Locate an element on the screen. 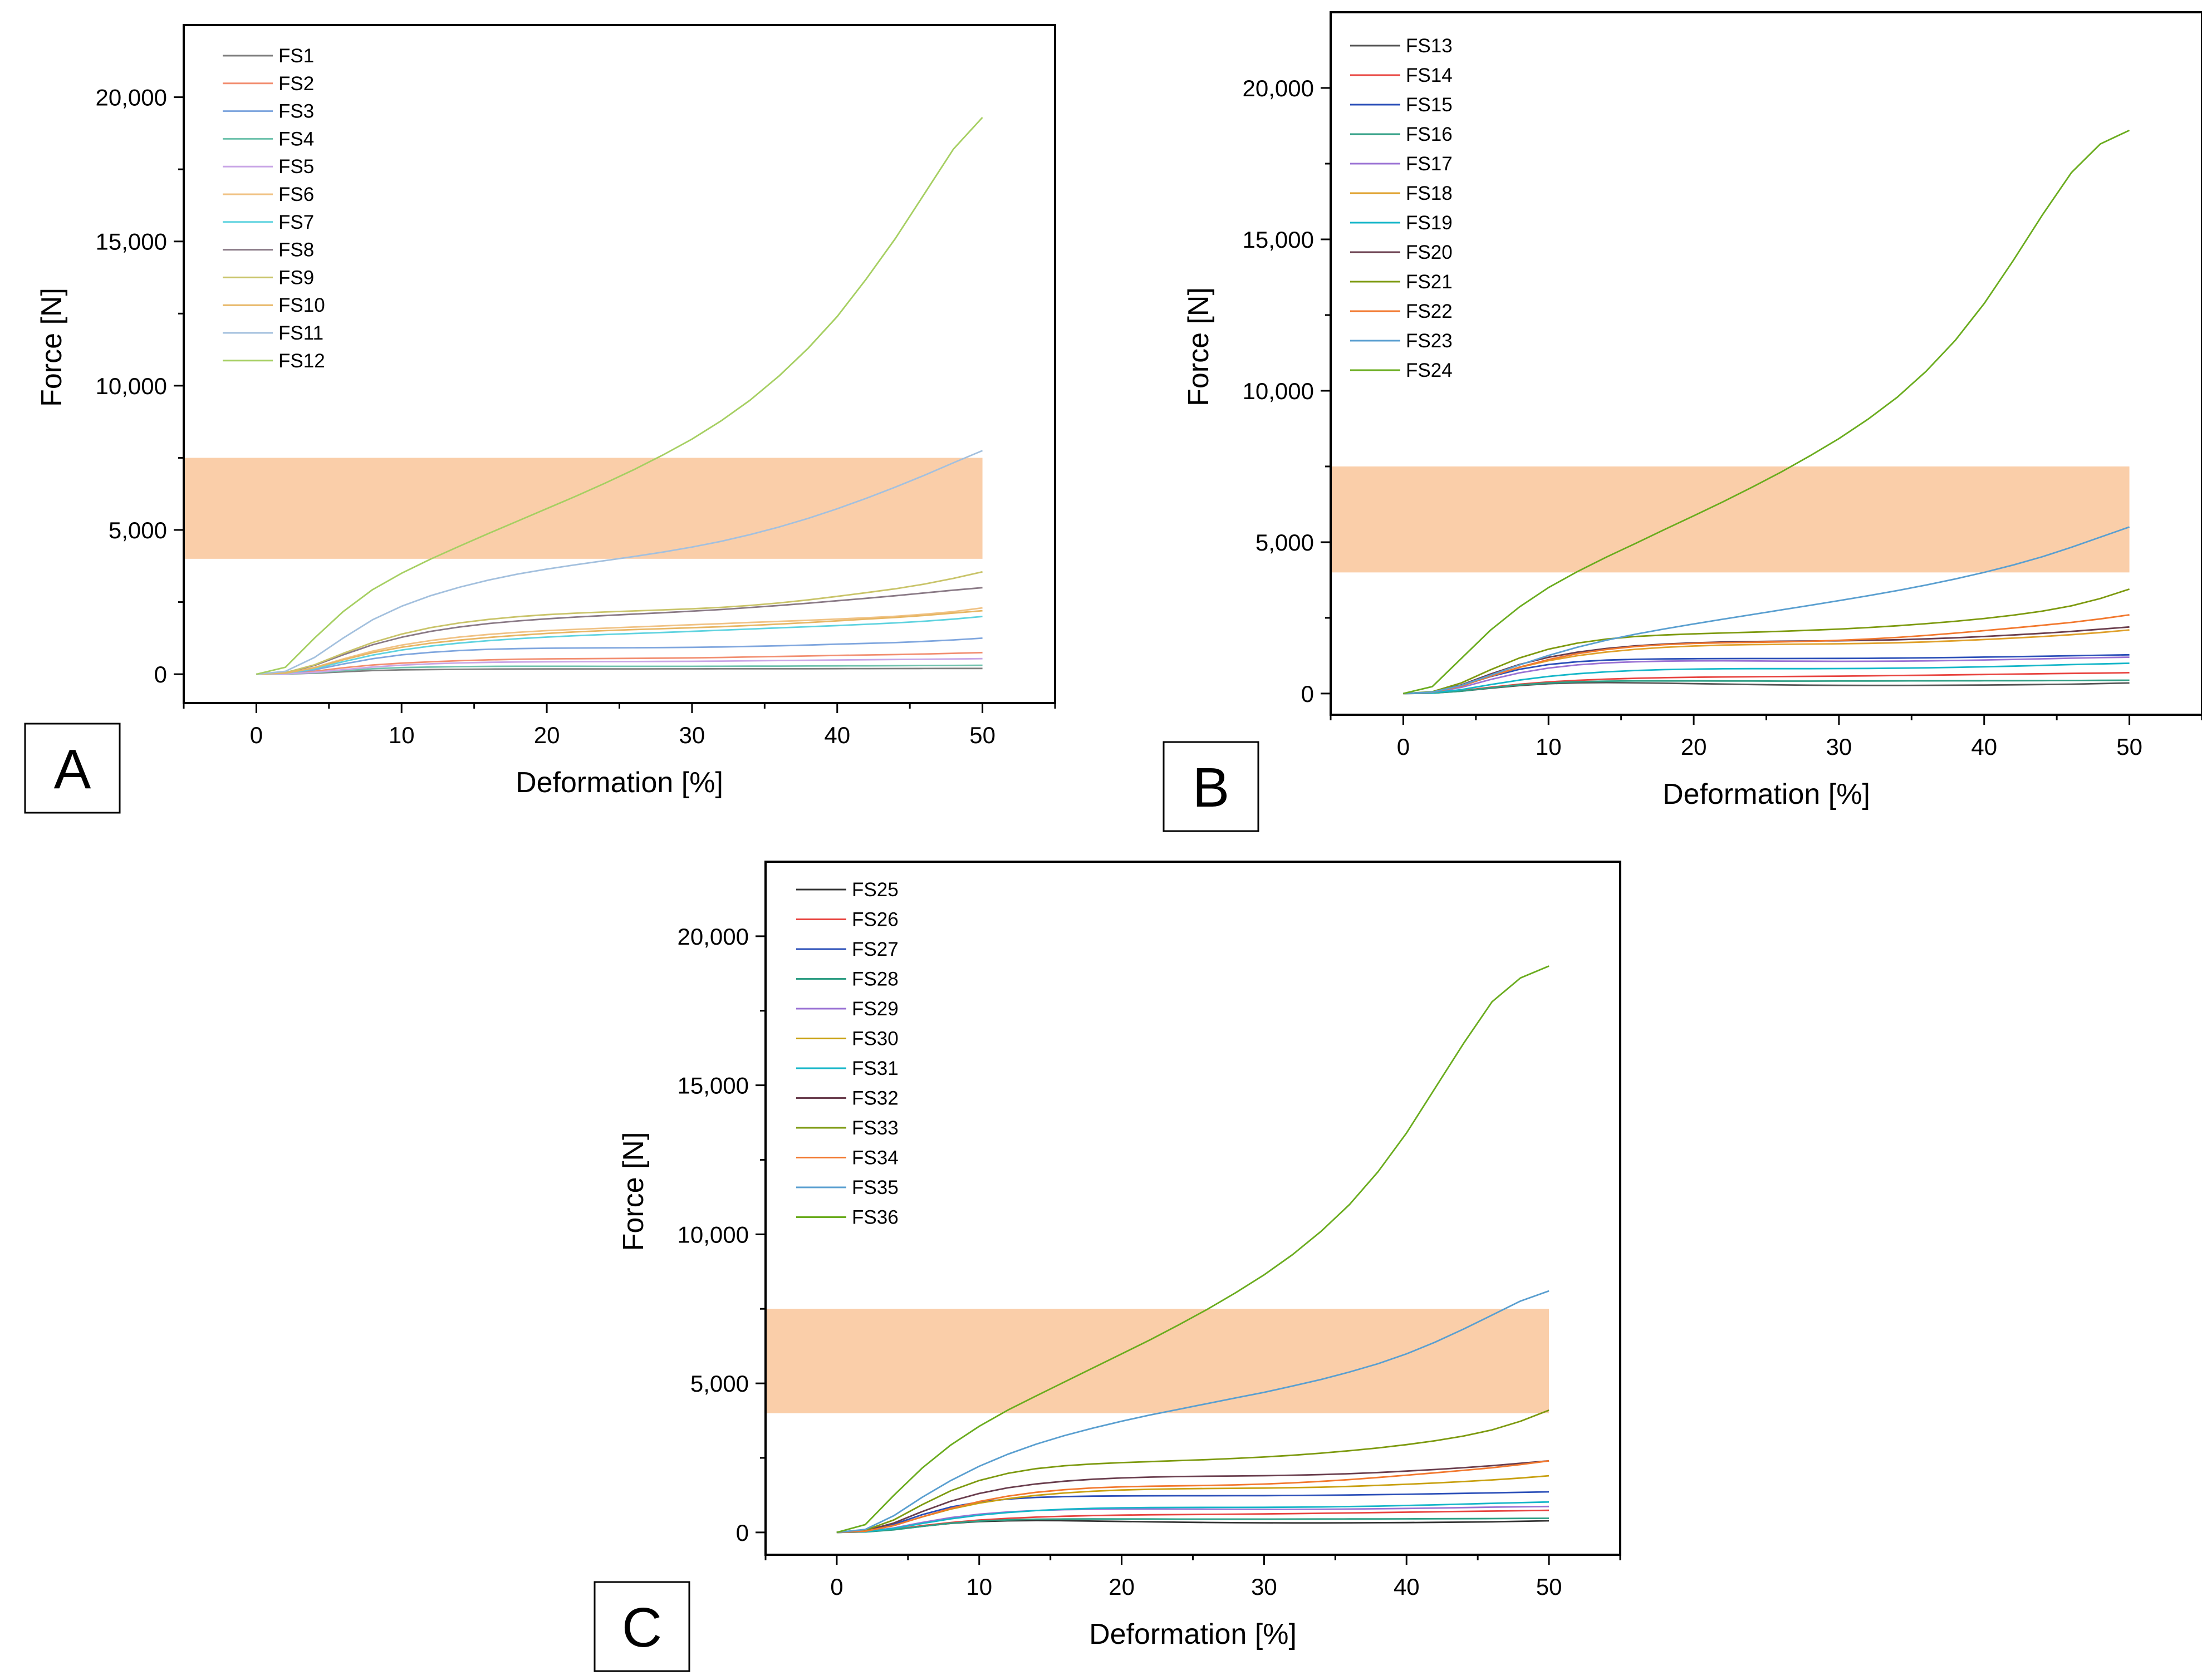  chart-a-series-fs12 is located at coordinates (619, 396).